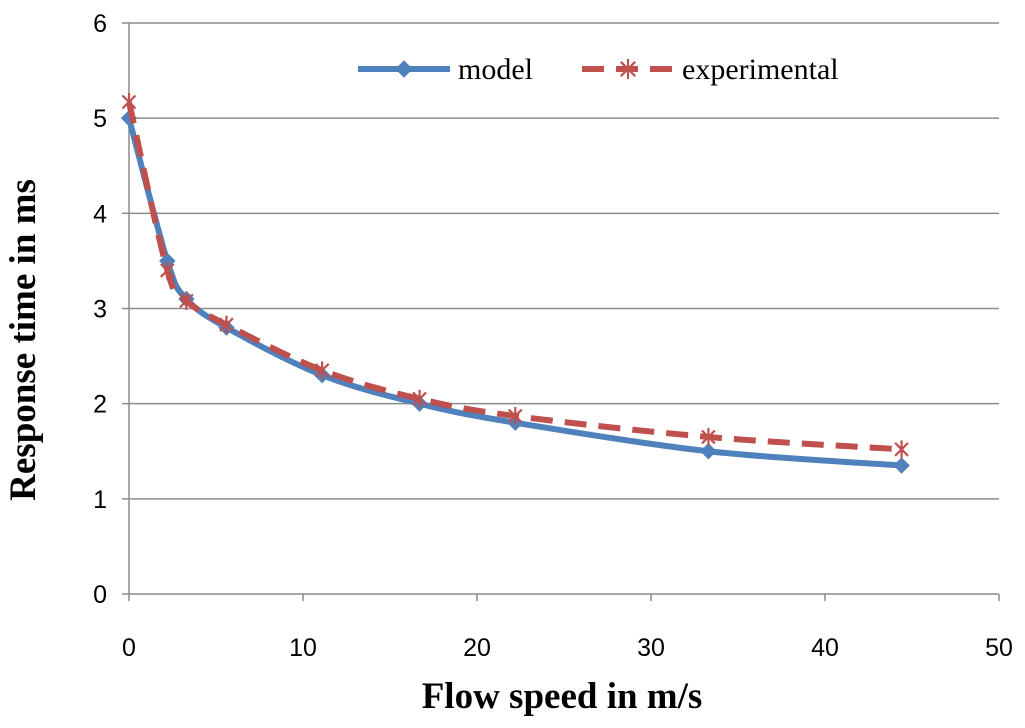 The height and width of the screenshot is (728, 1025). I want to click on legend-label-experimental: experimental, so click(760, 69).